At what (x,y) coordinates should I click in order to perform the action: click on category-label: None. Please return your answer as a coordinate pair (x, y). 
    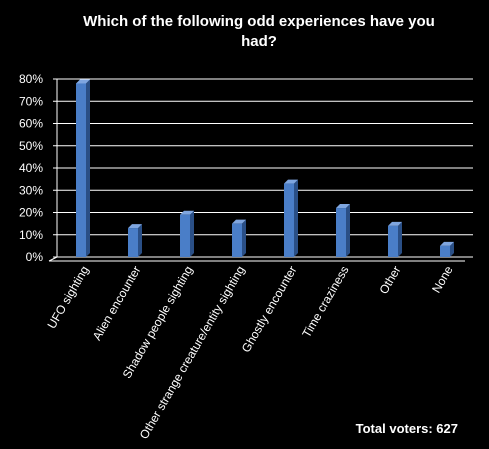
    Looking at the image, I should click on (442, 279).